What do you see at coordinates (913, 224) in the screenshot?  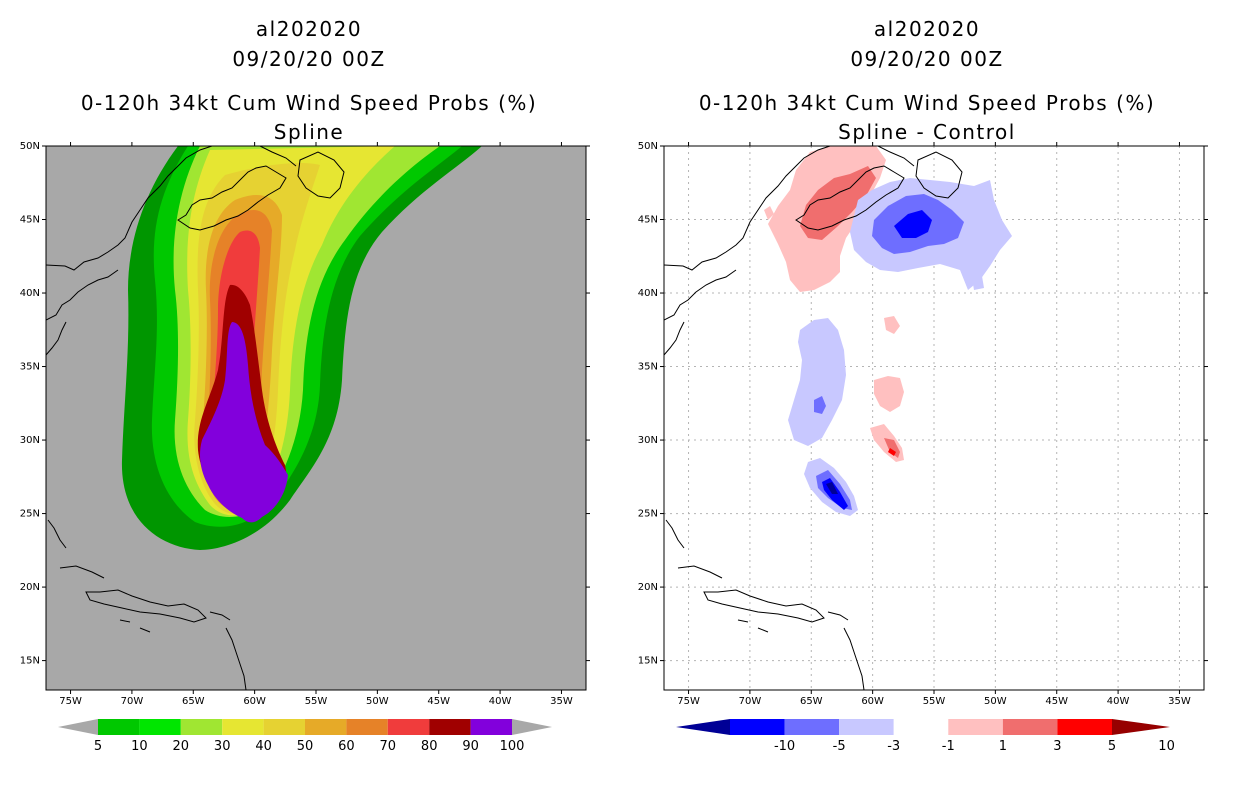 I see `diff-negative-5to10` at bounding box center [913, 224].